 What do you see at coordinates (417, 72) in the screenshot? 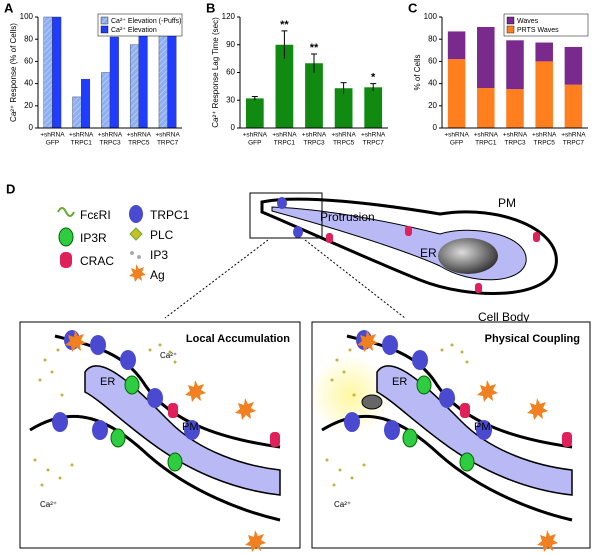
I see `y-axis-label: % of Cells` at bounding box center [417, 72].